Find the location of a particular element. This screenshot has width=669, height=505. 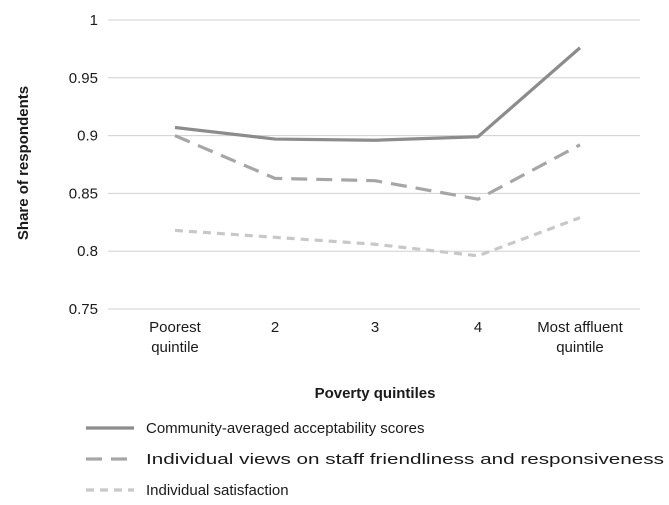

x-tick-label: 3 is located at coordinates (375, 327).